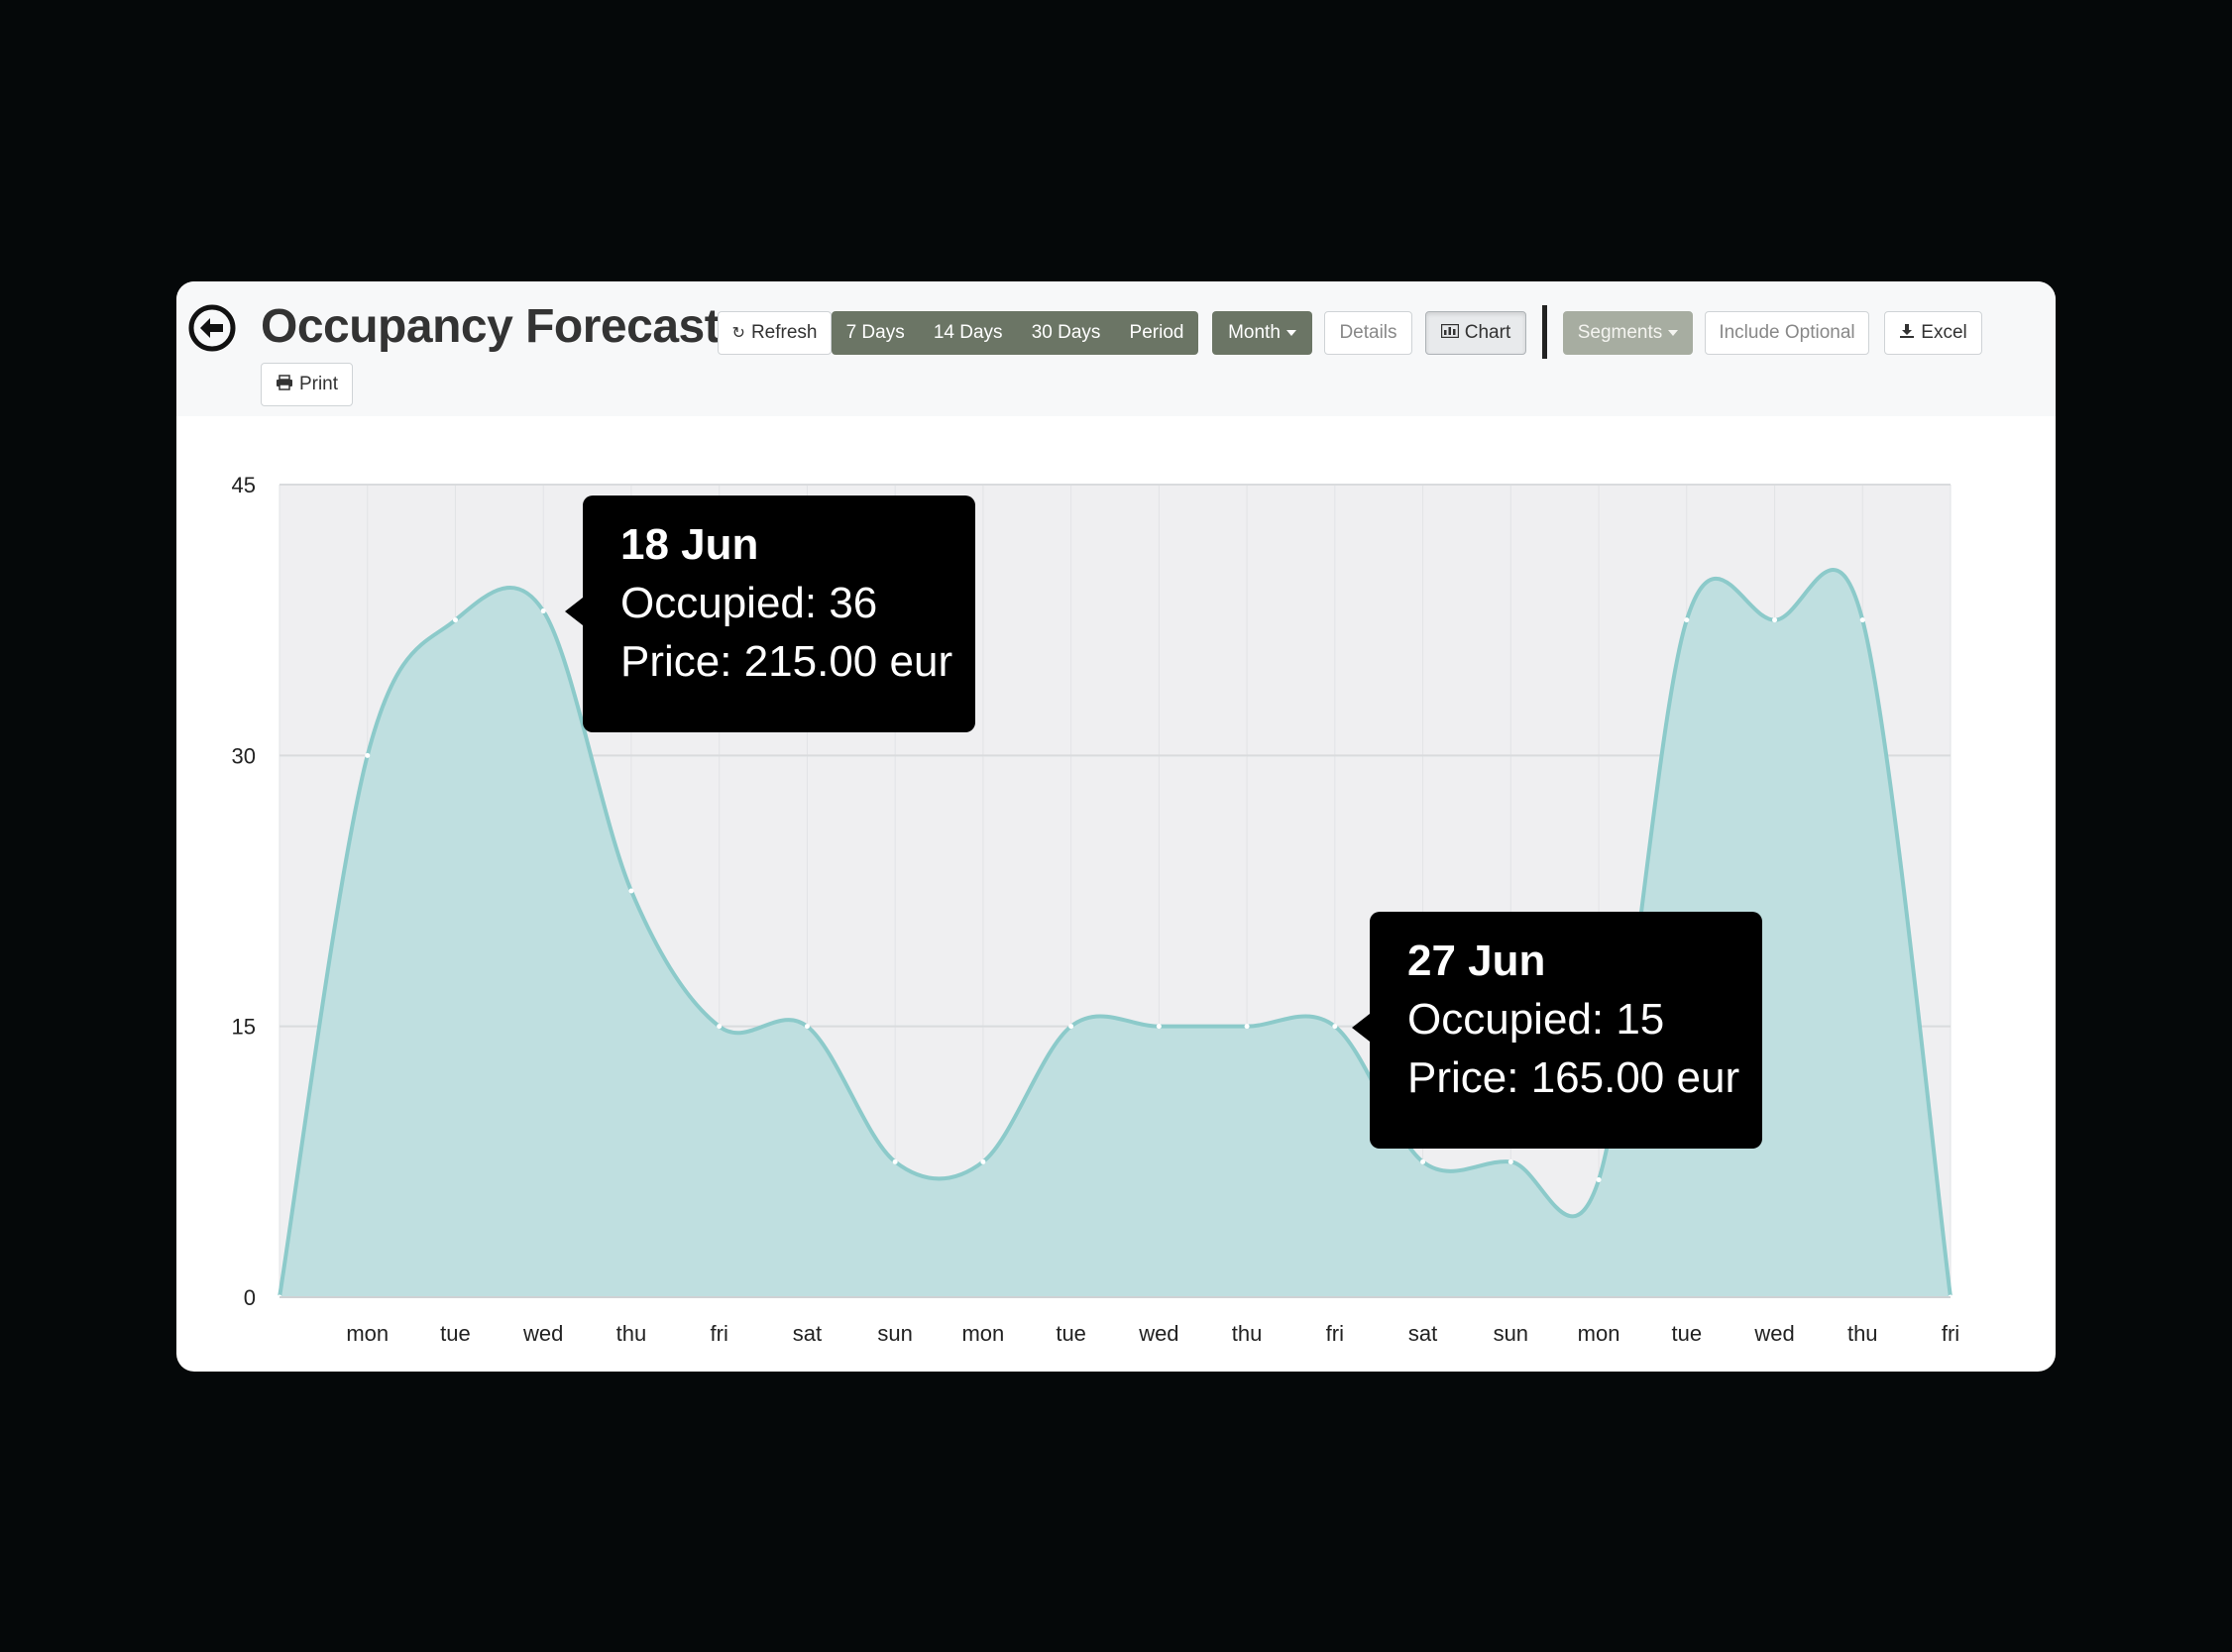 This screenshot has width=2232, height=1652. Describe the element at coordinates (968, 332) in the screenshot. I see `14-days-button: 14 Days` at that location.